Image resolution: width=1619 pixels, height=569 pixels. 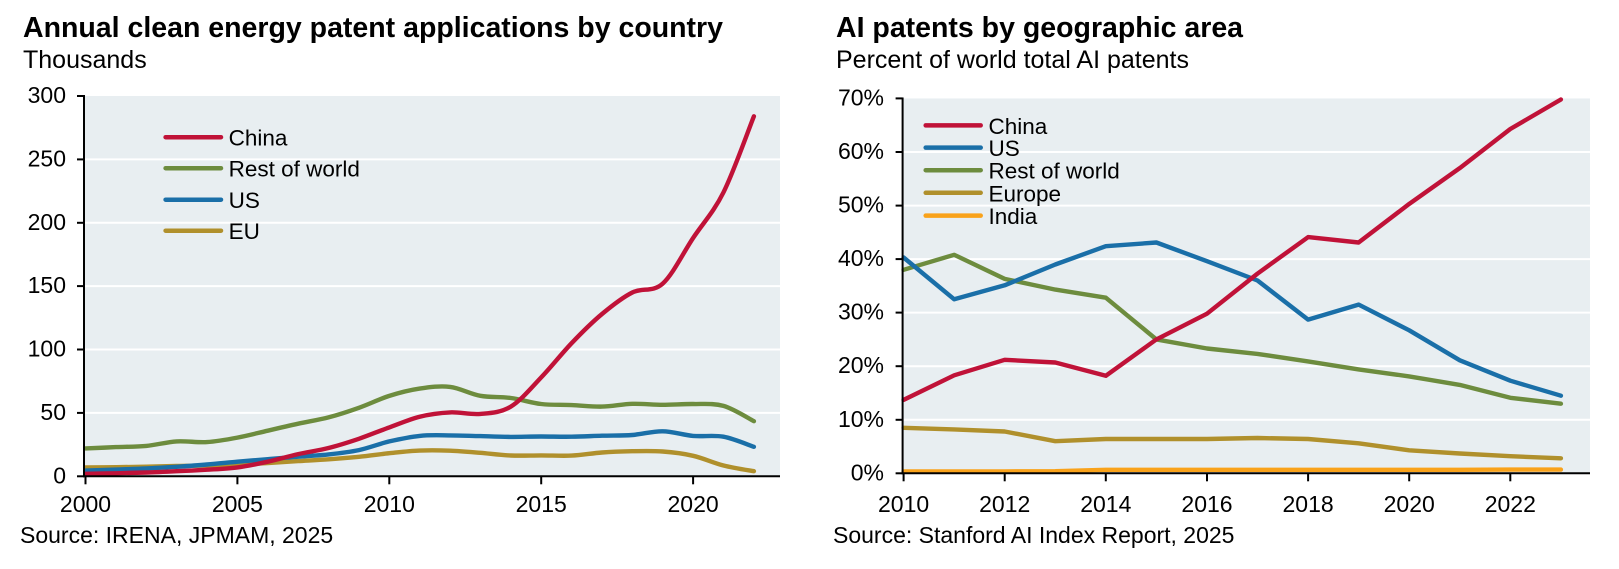 I want to click on svg-text: 50%, so click(x=861, y=205).